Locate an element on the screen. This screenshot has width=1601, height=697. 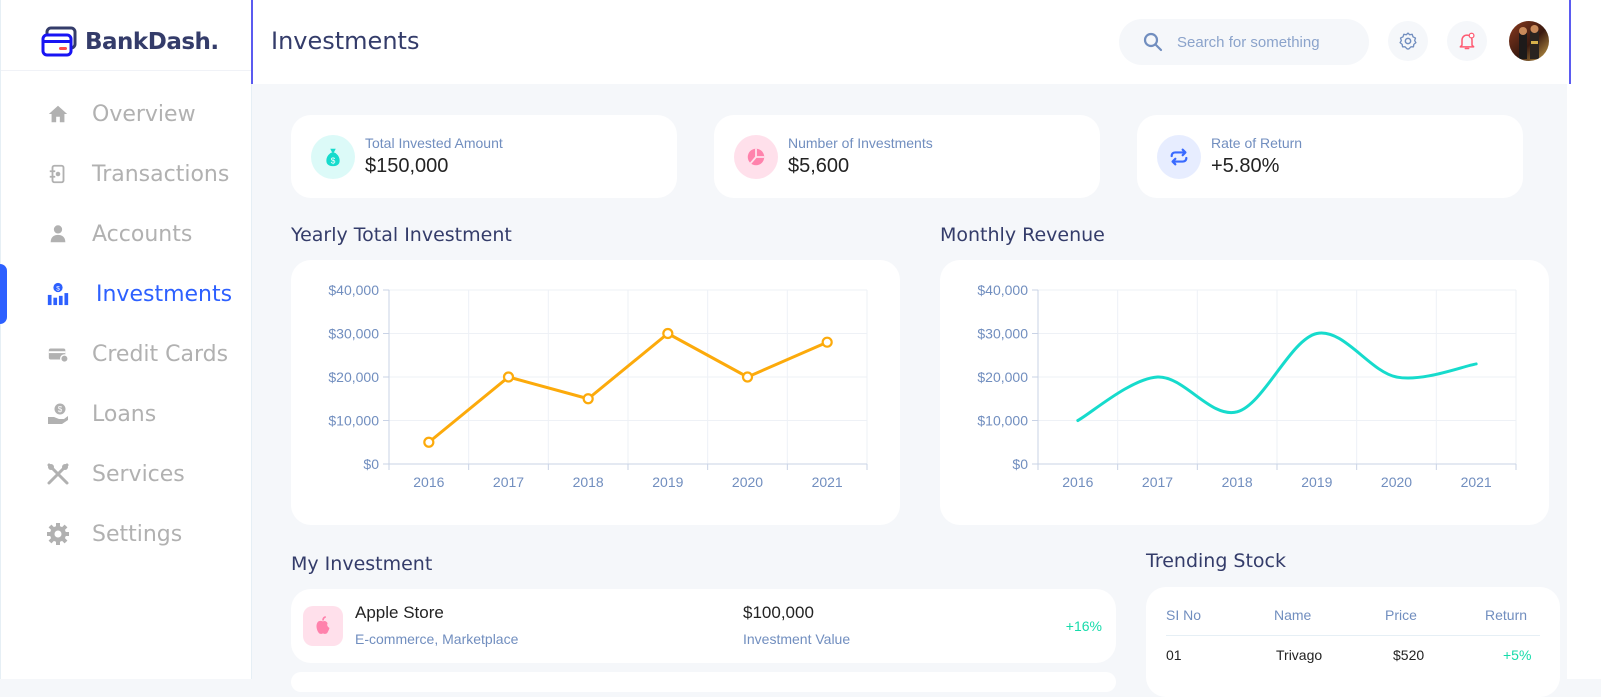
stat-card-total-invested: $ Total Invested Amount $150,000 is located at coordinates (484, 156).